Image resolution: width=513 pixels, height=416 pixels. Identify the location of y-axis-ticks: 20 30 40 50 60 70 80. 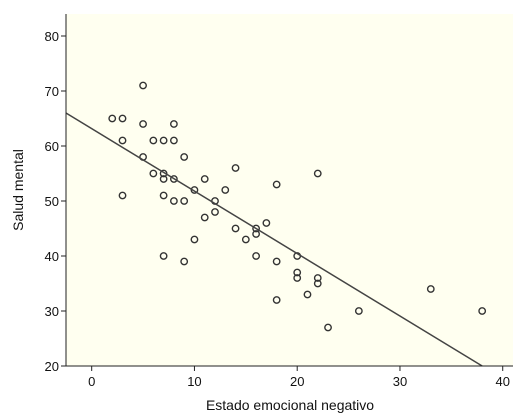
(55, 201).